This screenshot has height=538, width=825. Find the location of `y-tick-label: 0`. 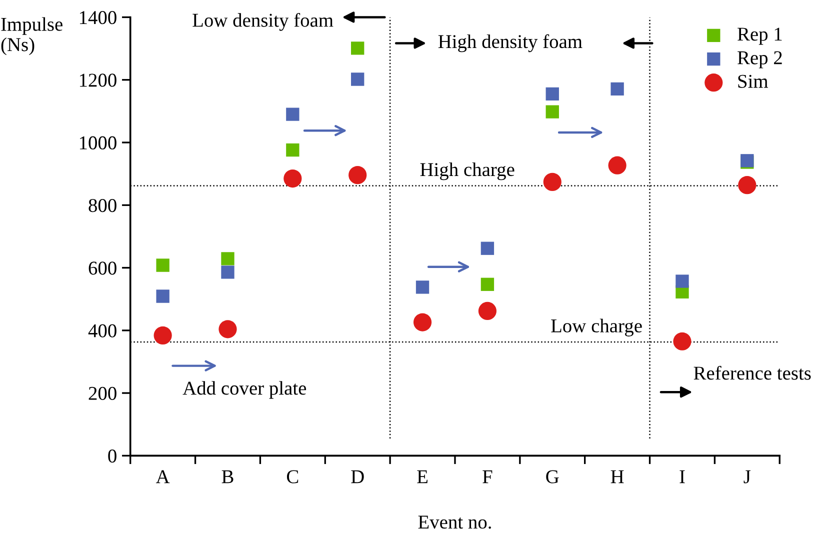

y-tick-label: 0 is located at coordinates (112, 456).